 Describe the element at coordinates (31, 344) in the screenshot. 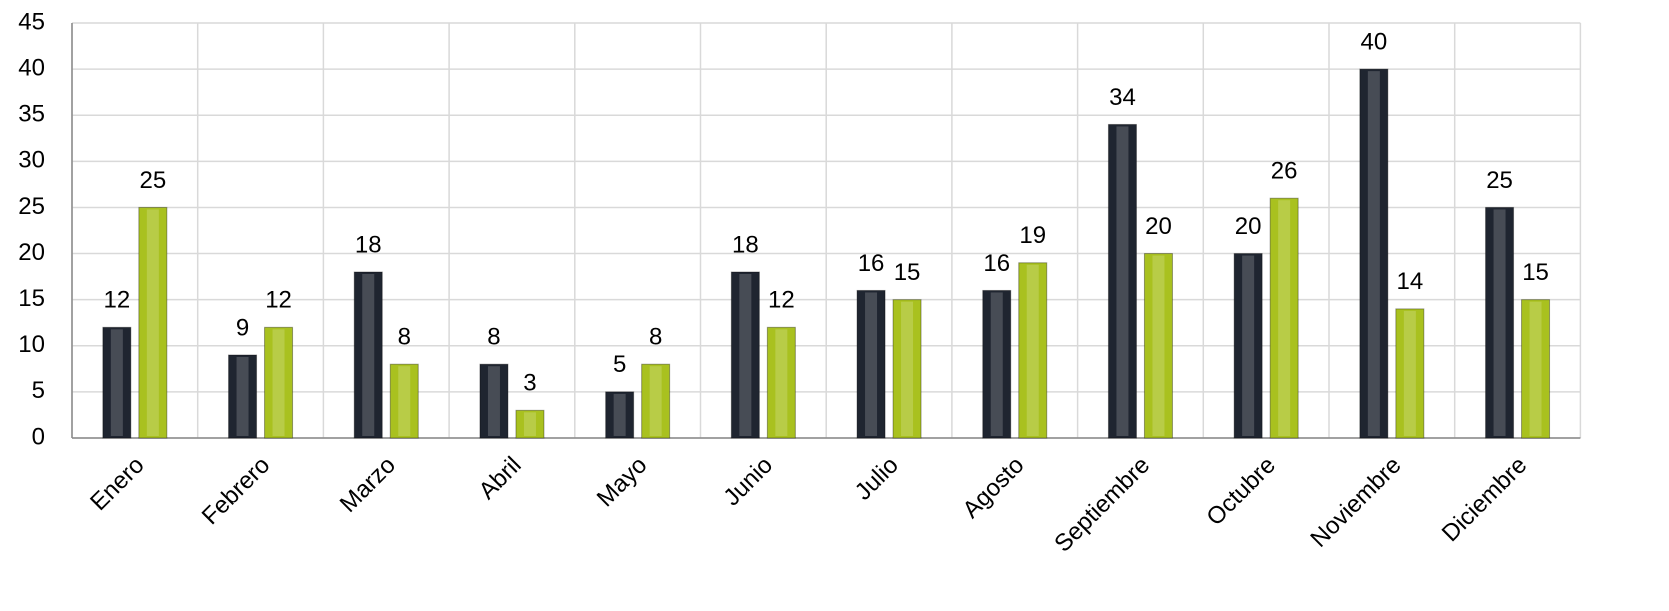

I see `y-tick-label: 10` at that location.